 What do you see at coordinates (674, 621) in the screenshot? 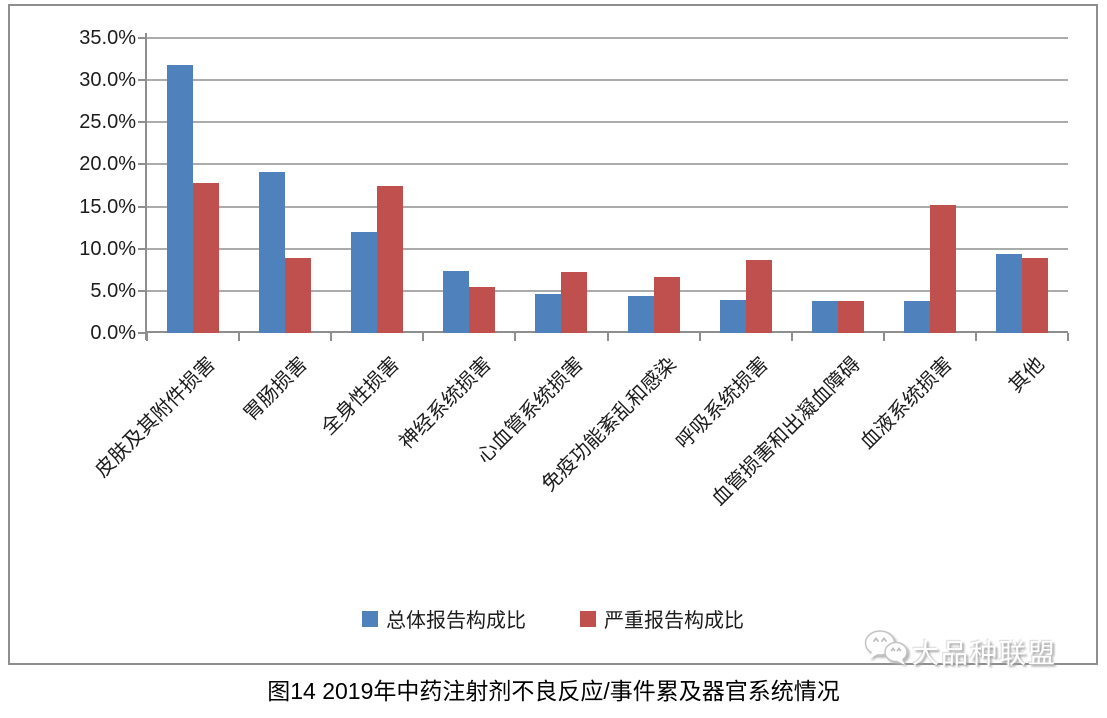
I see `legend-label: 严重报告构成比` at bounding box center [674, 621].